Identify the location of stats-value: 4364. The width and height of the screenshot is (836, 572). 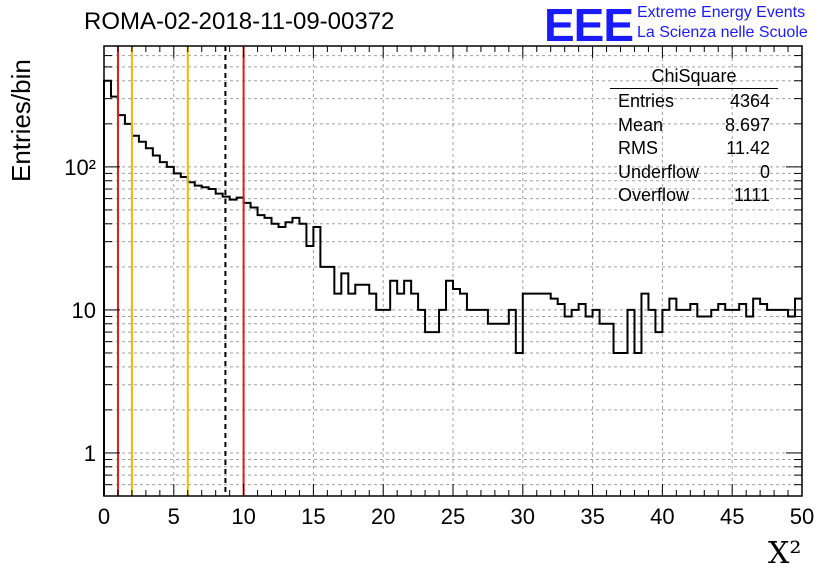
(749, 101).